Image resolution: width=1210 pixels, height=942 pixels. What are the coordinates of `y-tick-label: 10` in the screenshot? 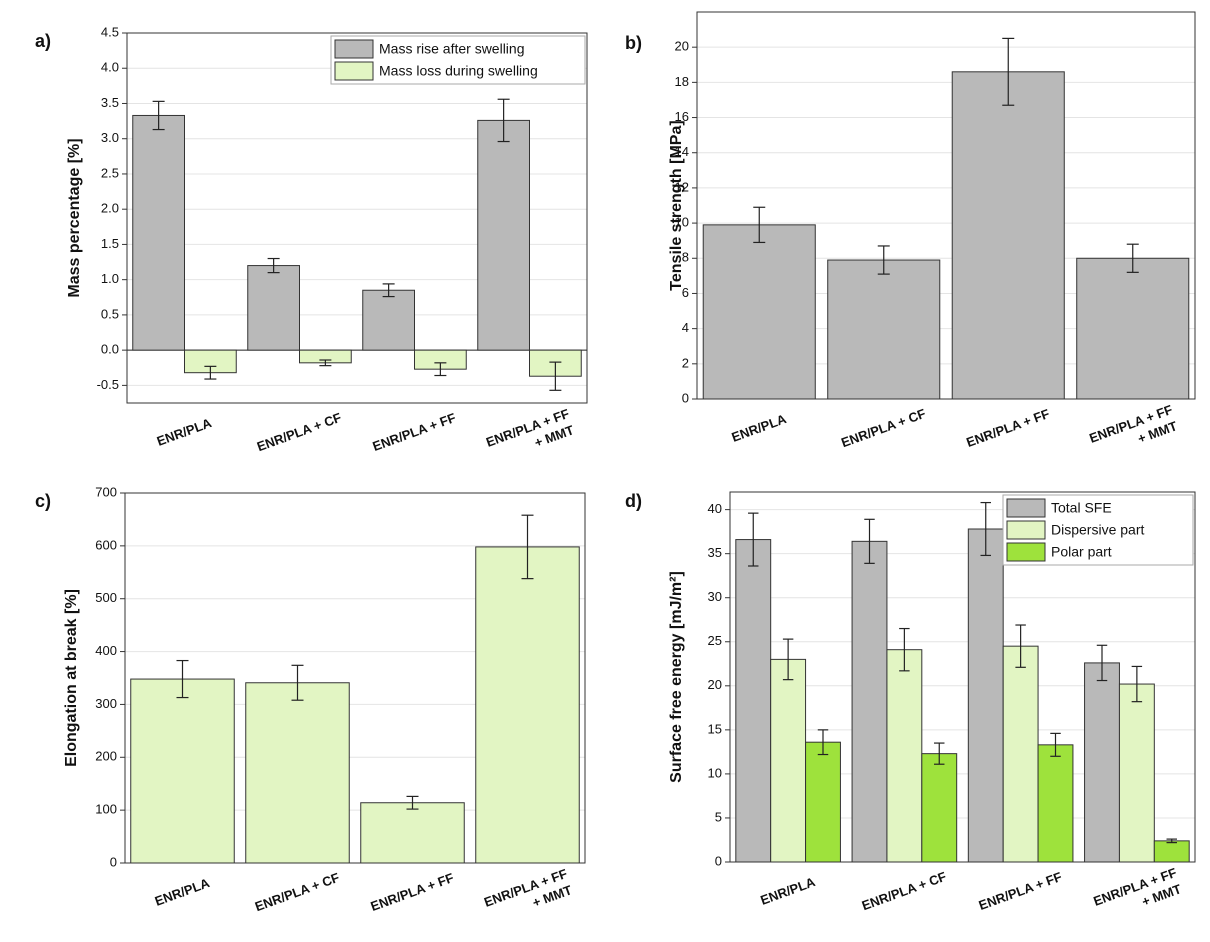 It's located at (715, 772).